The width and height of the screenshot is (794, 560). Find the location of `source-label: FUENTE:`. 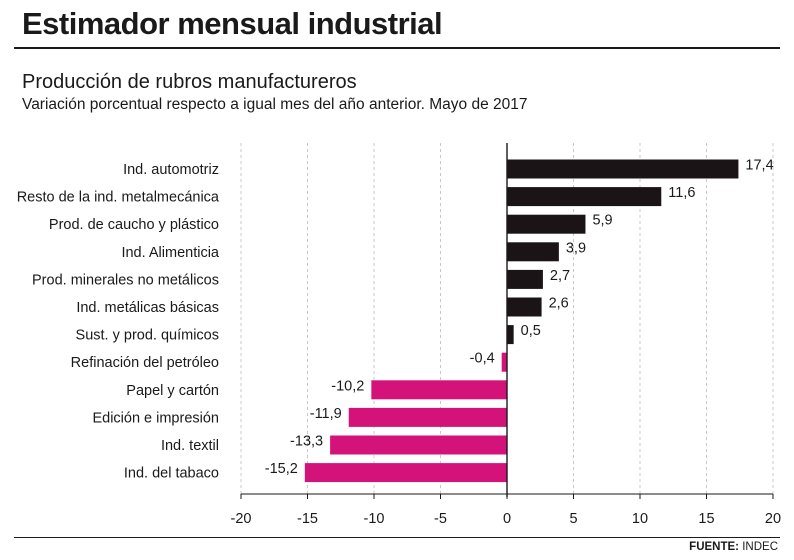

source-label: FUENTE: is located at coordinates (714, 547).